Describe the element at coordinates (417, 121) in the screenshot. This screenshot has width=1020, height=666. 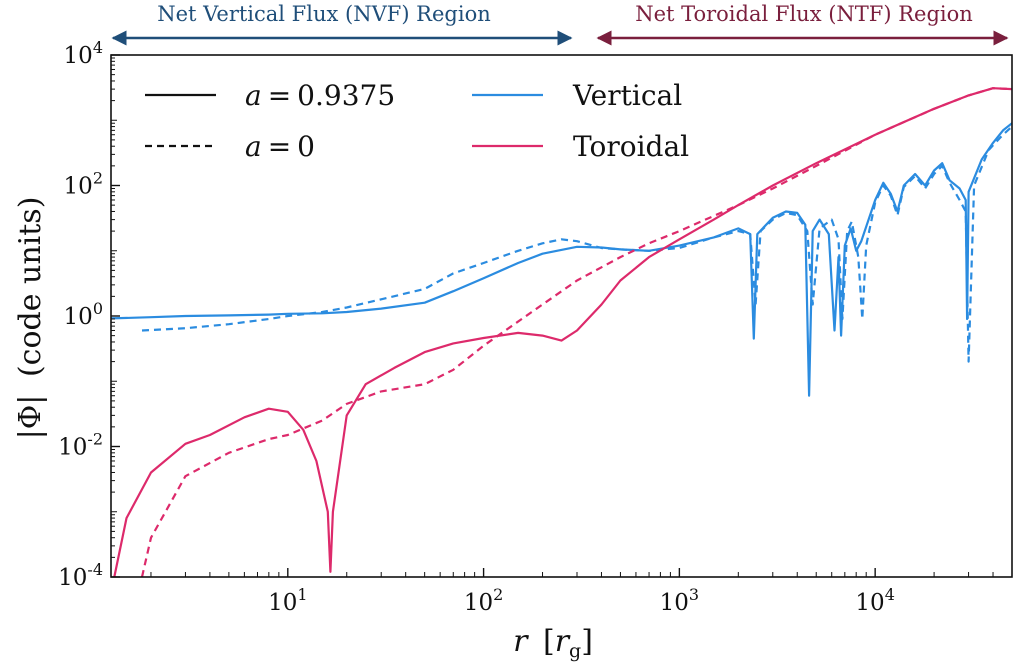
I see `legend: a = 0.9375 a = 0 Vertical Toroidal` at that location.